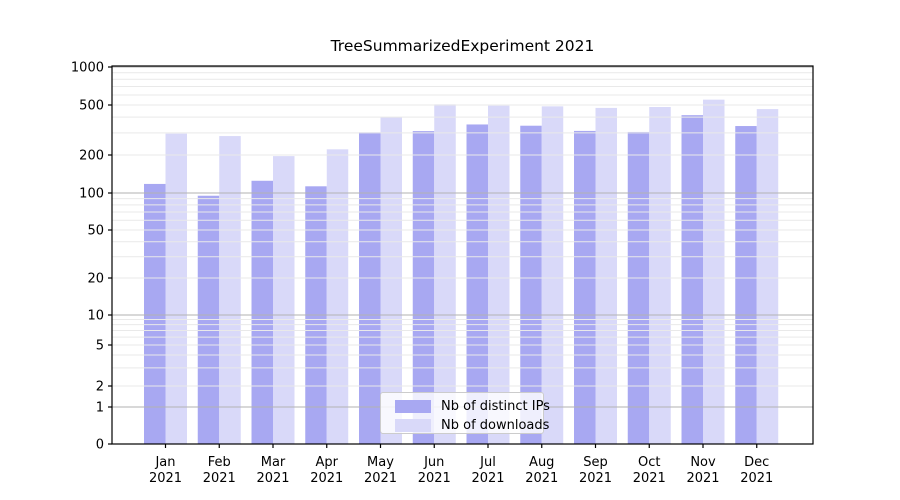  Describe the element at coordinates (638, 287) in the screenshot. I see `bar-oct-distinct-ips` at that location.